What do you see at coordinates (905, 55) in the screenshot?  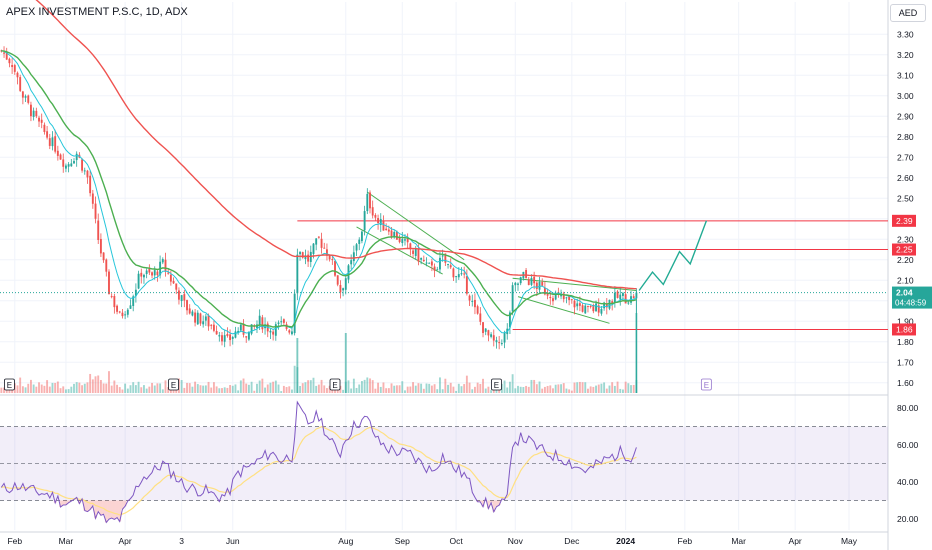 I see `price-tick-label: 3.20` at bounding box center [905, 55].